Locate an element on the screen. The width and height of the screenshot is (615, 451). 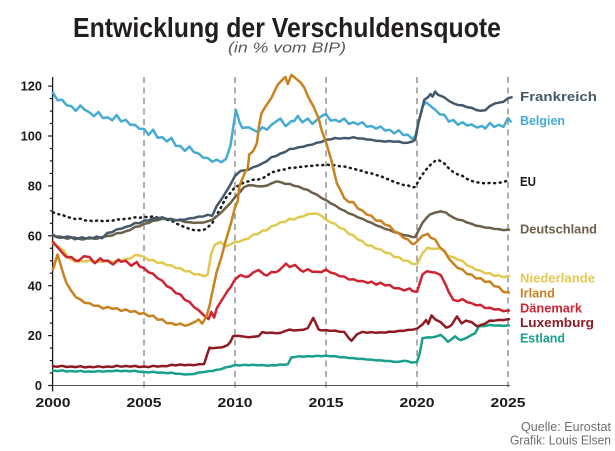
svg-text: 2000 is located at coordinates (53, 402).